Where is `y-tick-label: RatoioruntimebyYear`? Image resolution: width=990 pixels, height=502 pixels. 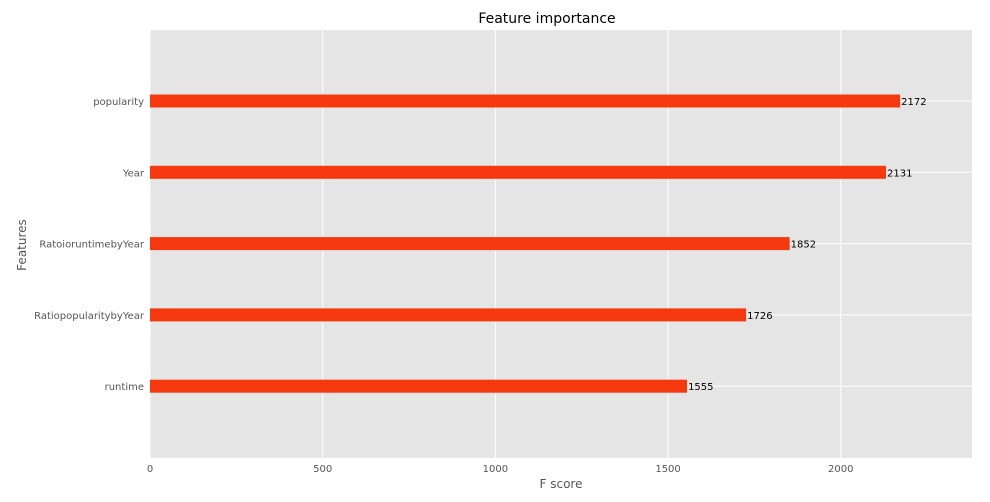
y-tick-label: RatoioruntimebyYear is located at coordinates (91, 245).